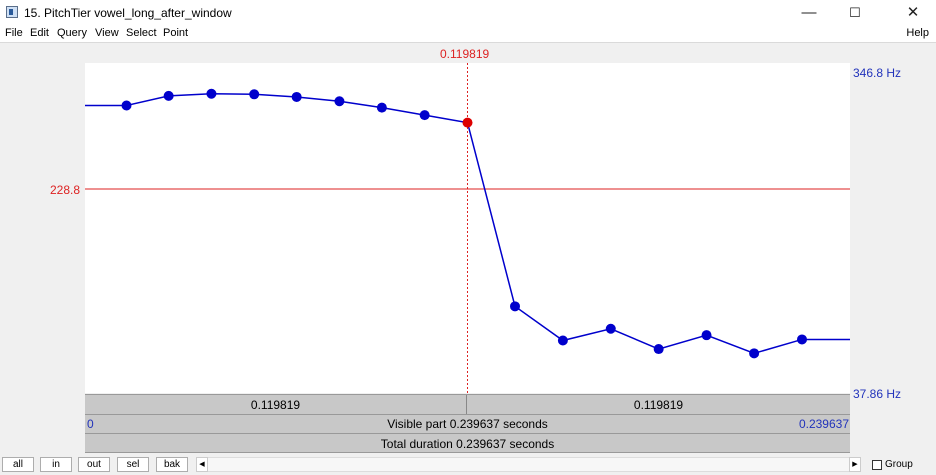 The image size is (936, 475). I want to click on window-title: 15. PitchTier vowel_long_after_window, so click(128, 13).